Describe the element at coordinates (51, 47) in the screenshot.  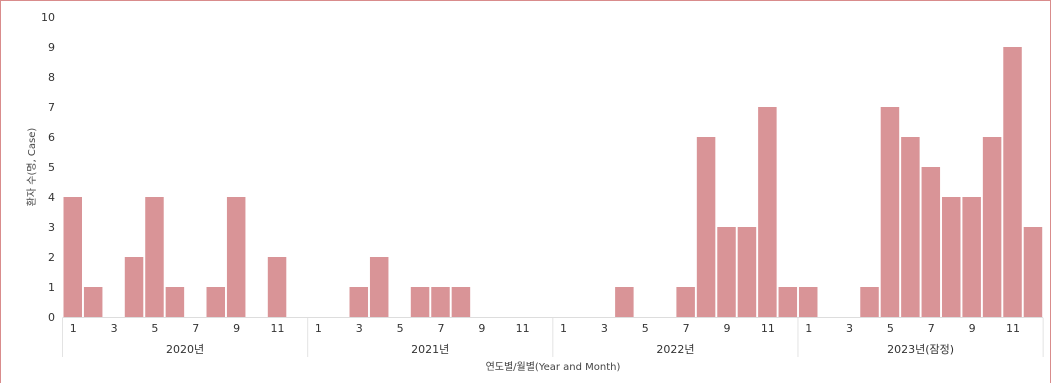
I see `y-tick-label: 9` at that location.